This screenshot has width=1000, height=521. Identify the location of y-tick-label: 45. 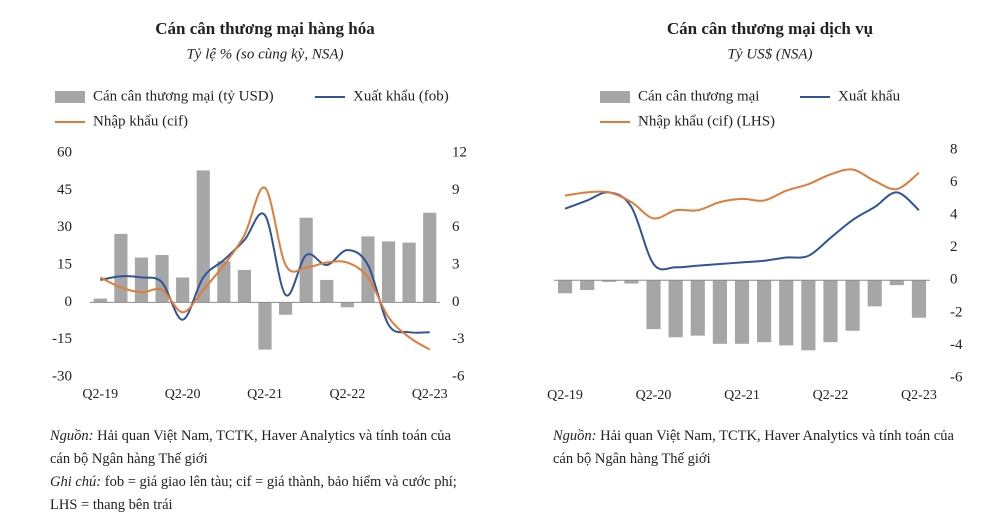
(64, 190).